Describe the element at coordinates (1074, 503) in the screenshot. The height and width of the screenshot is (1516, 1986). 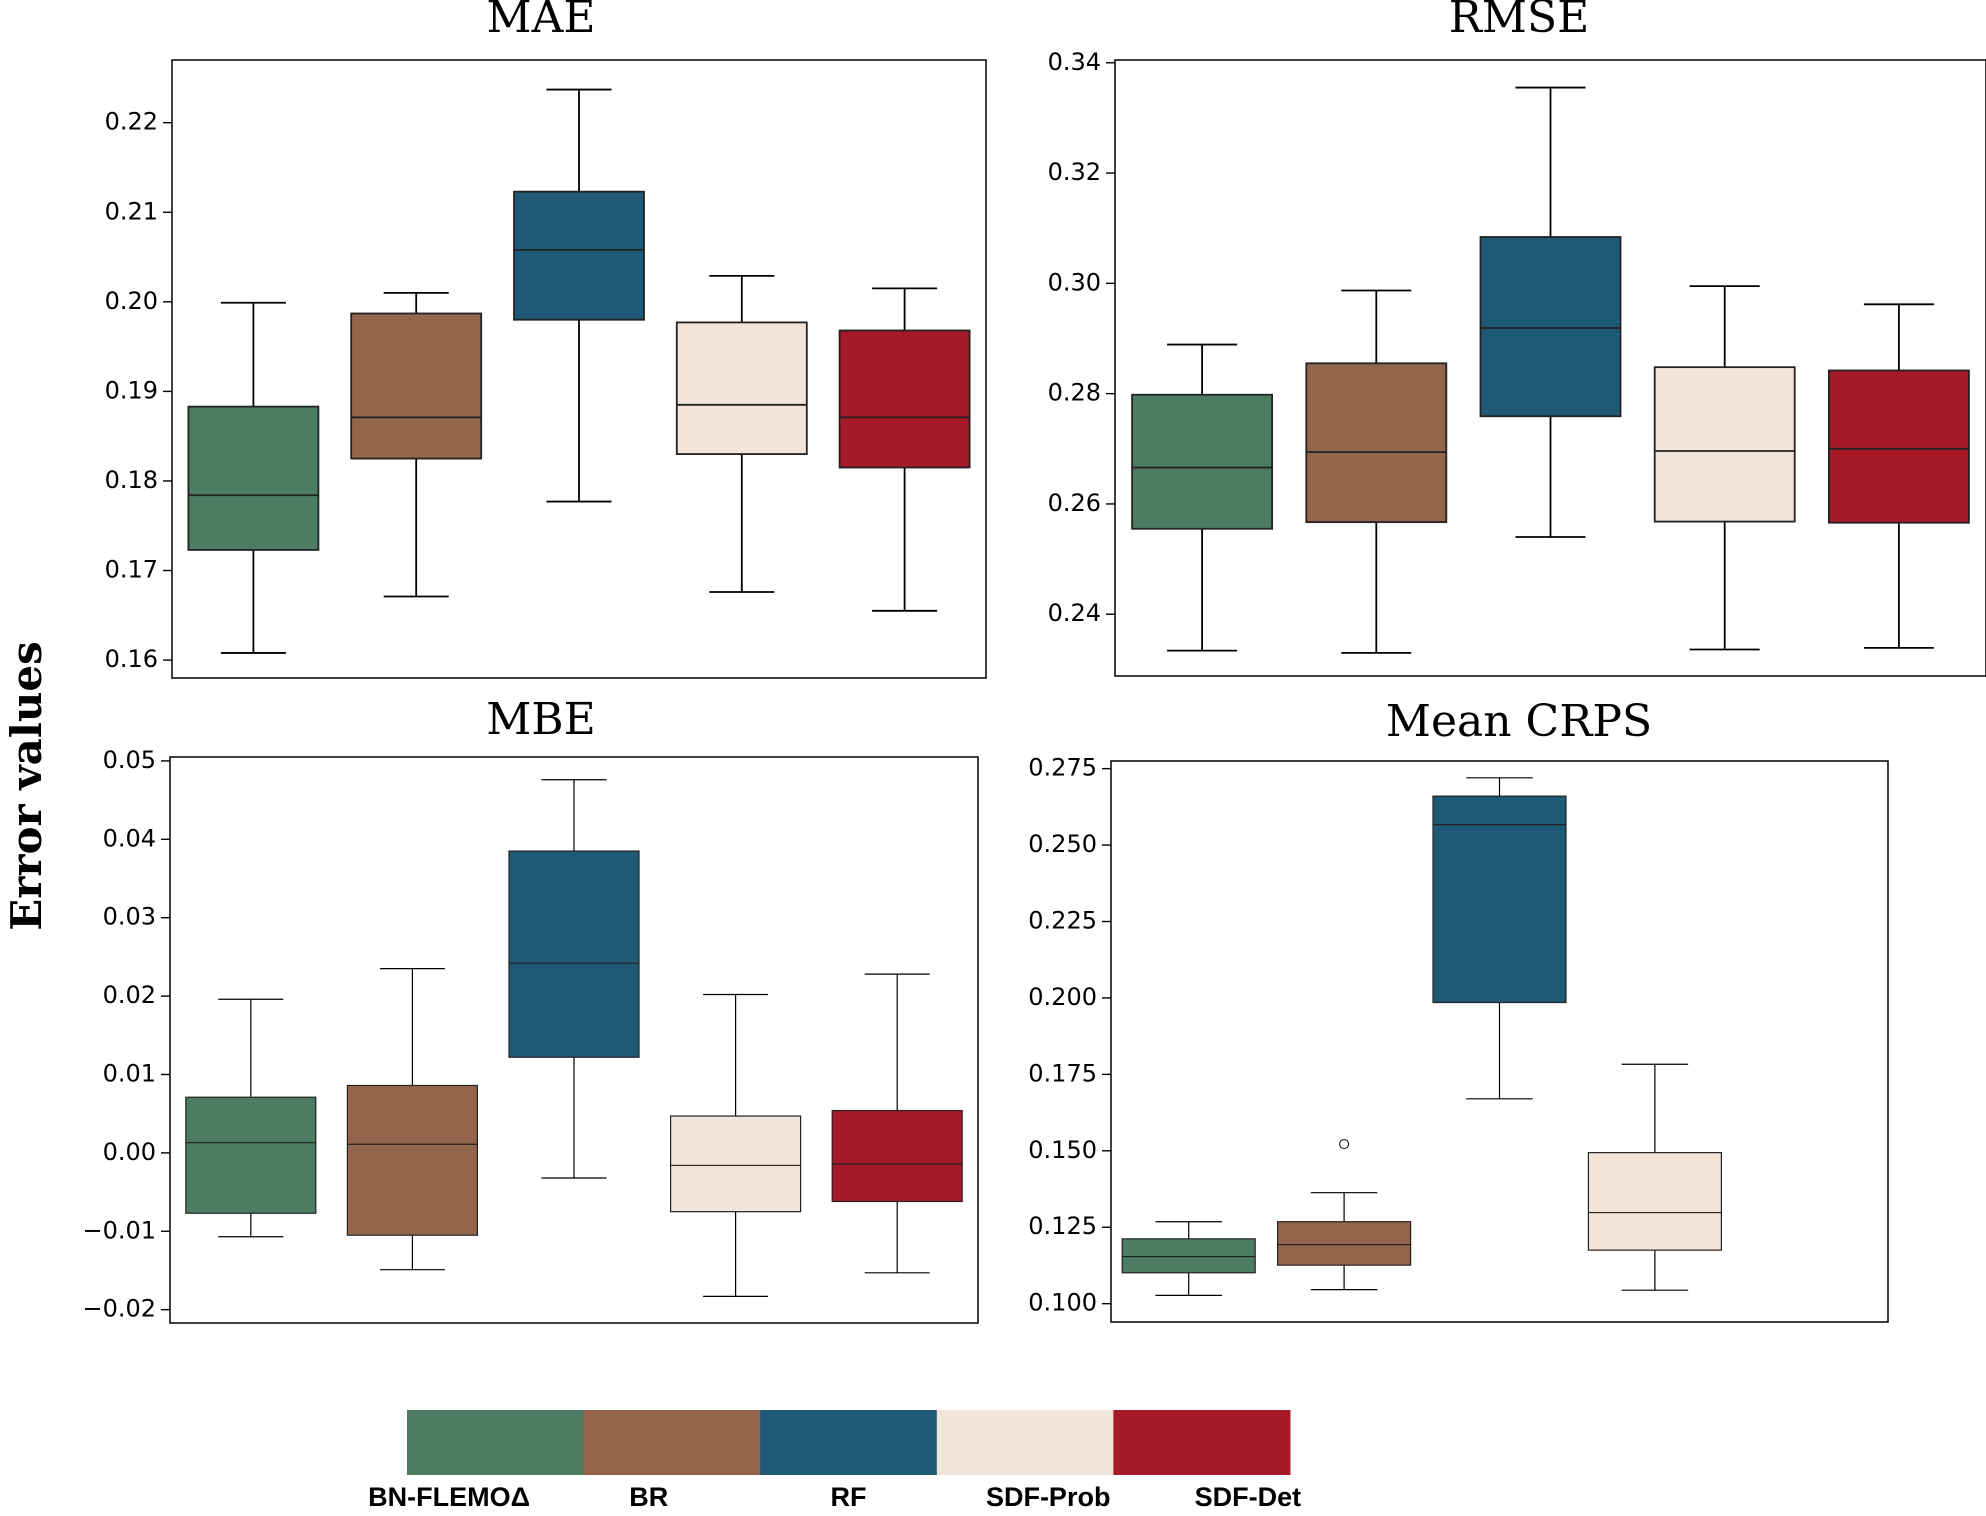
I see `rmse-y-tick-label: 0.26` at that location.